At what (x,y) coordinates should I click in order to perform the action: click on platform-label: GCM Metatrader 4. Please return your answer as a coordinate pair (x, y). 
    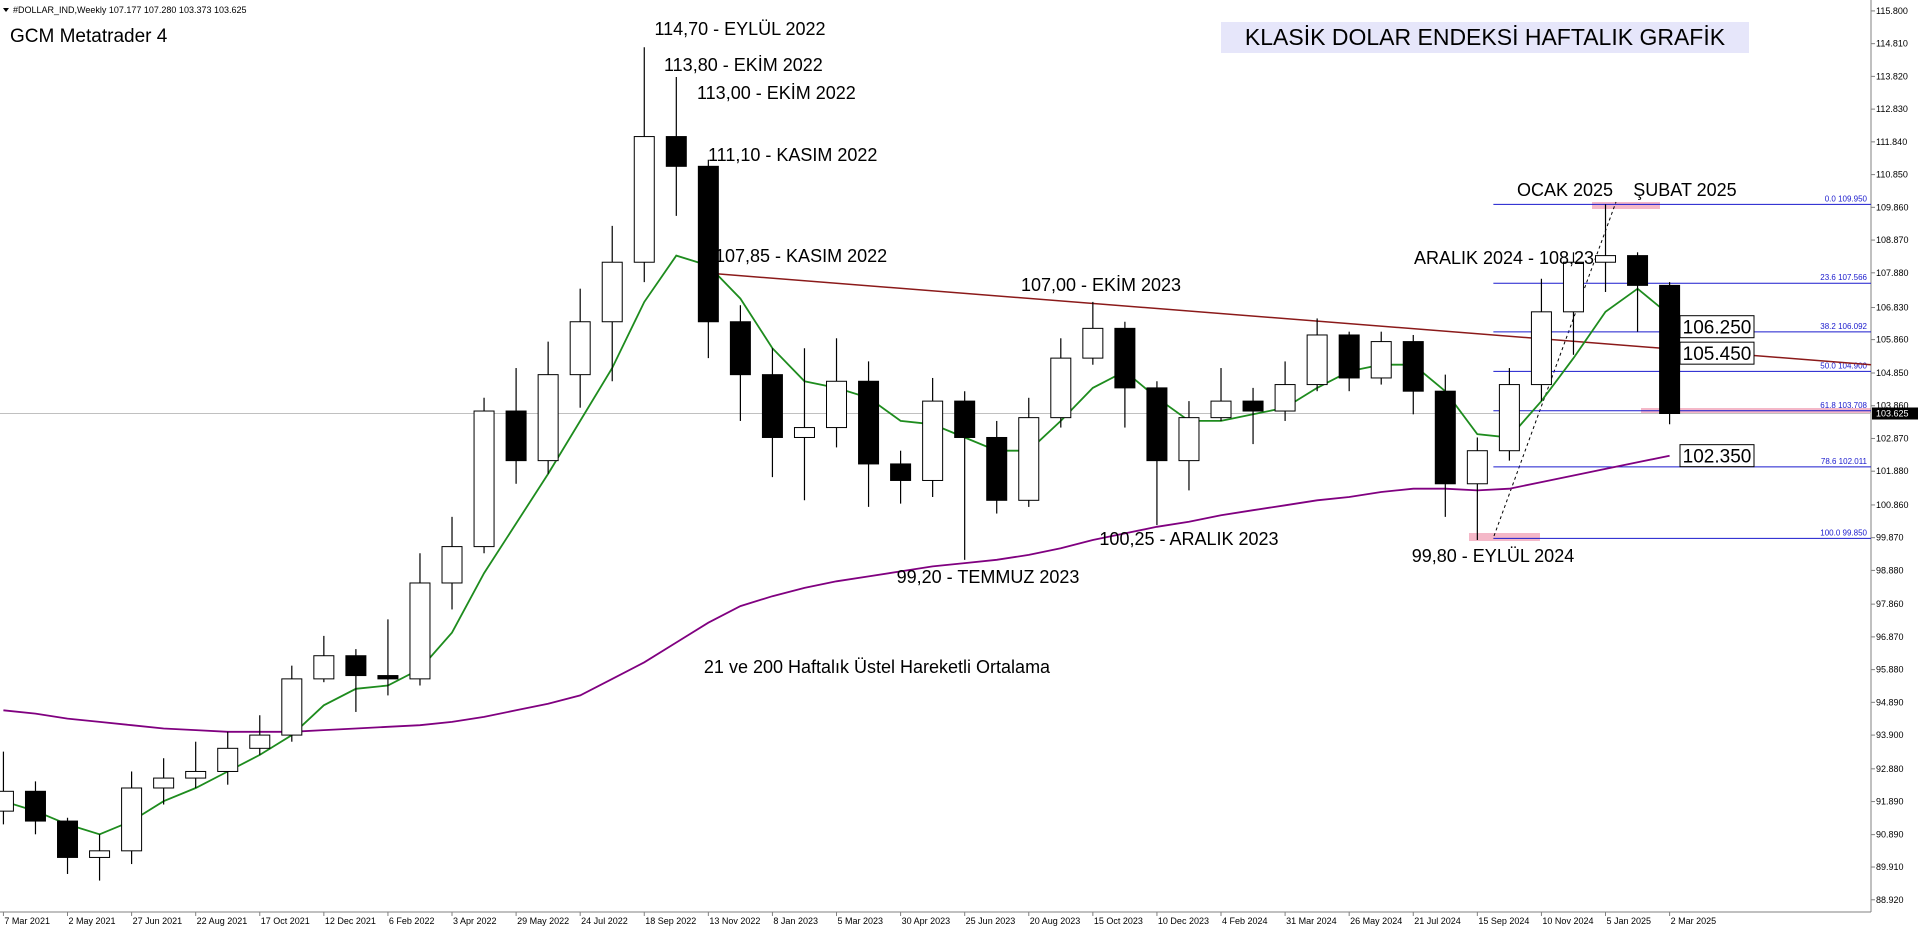
    Looking at the image, I should click on (89, 36).